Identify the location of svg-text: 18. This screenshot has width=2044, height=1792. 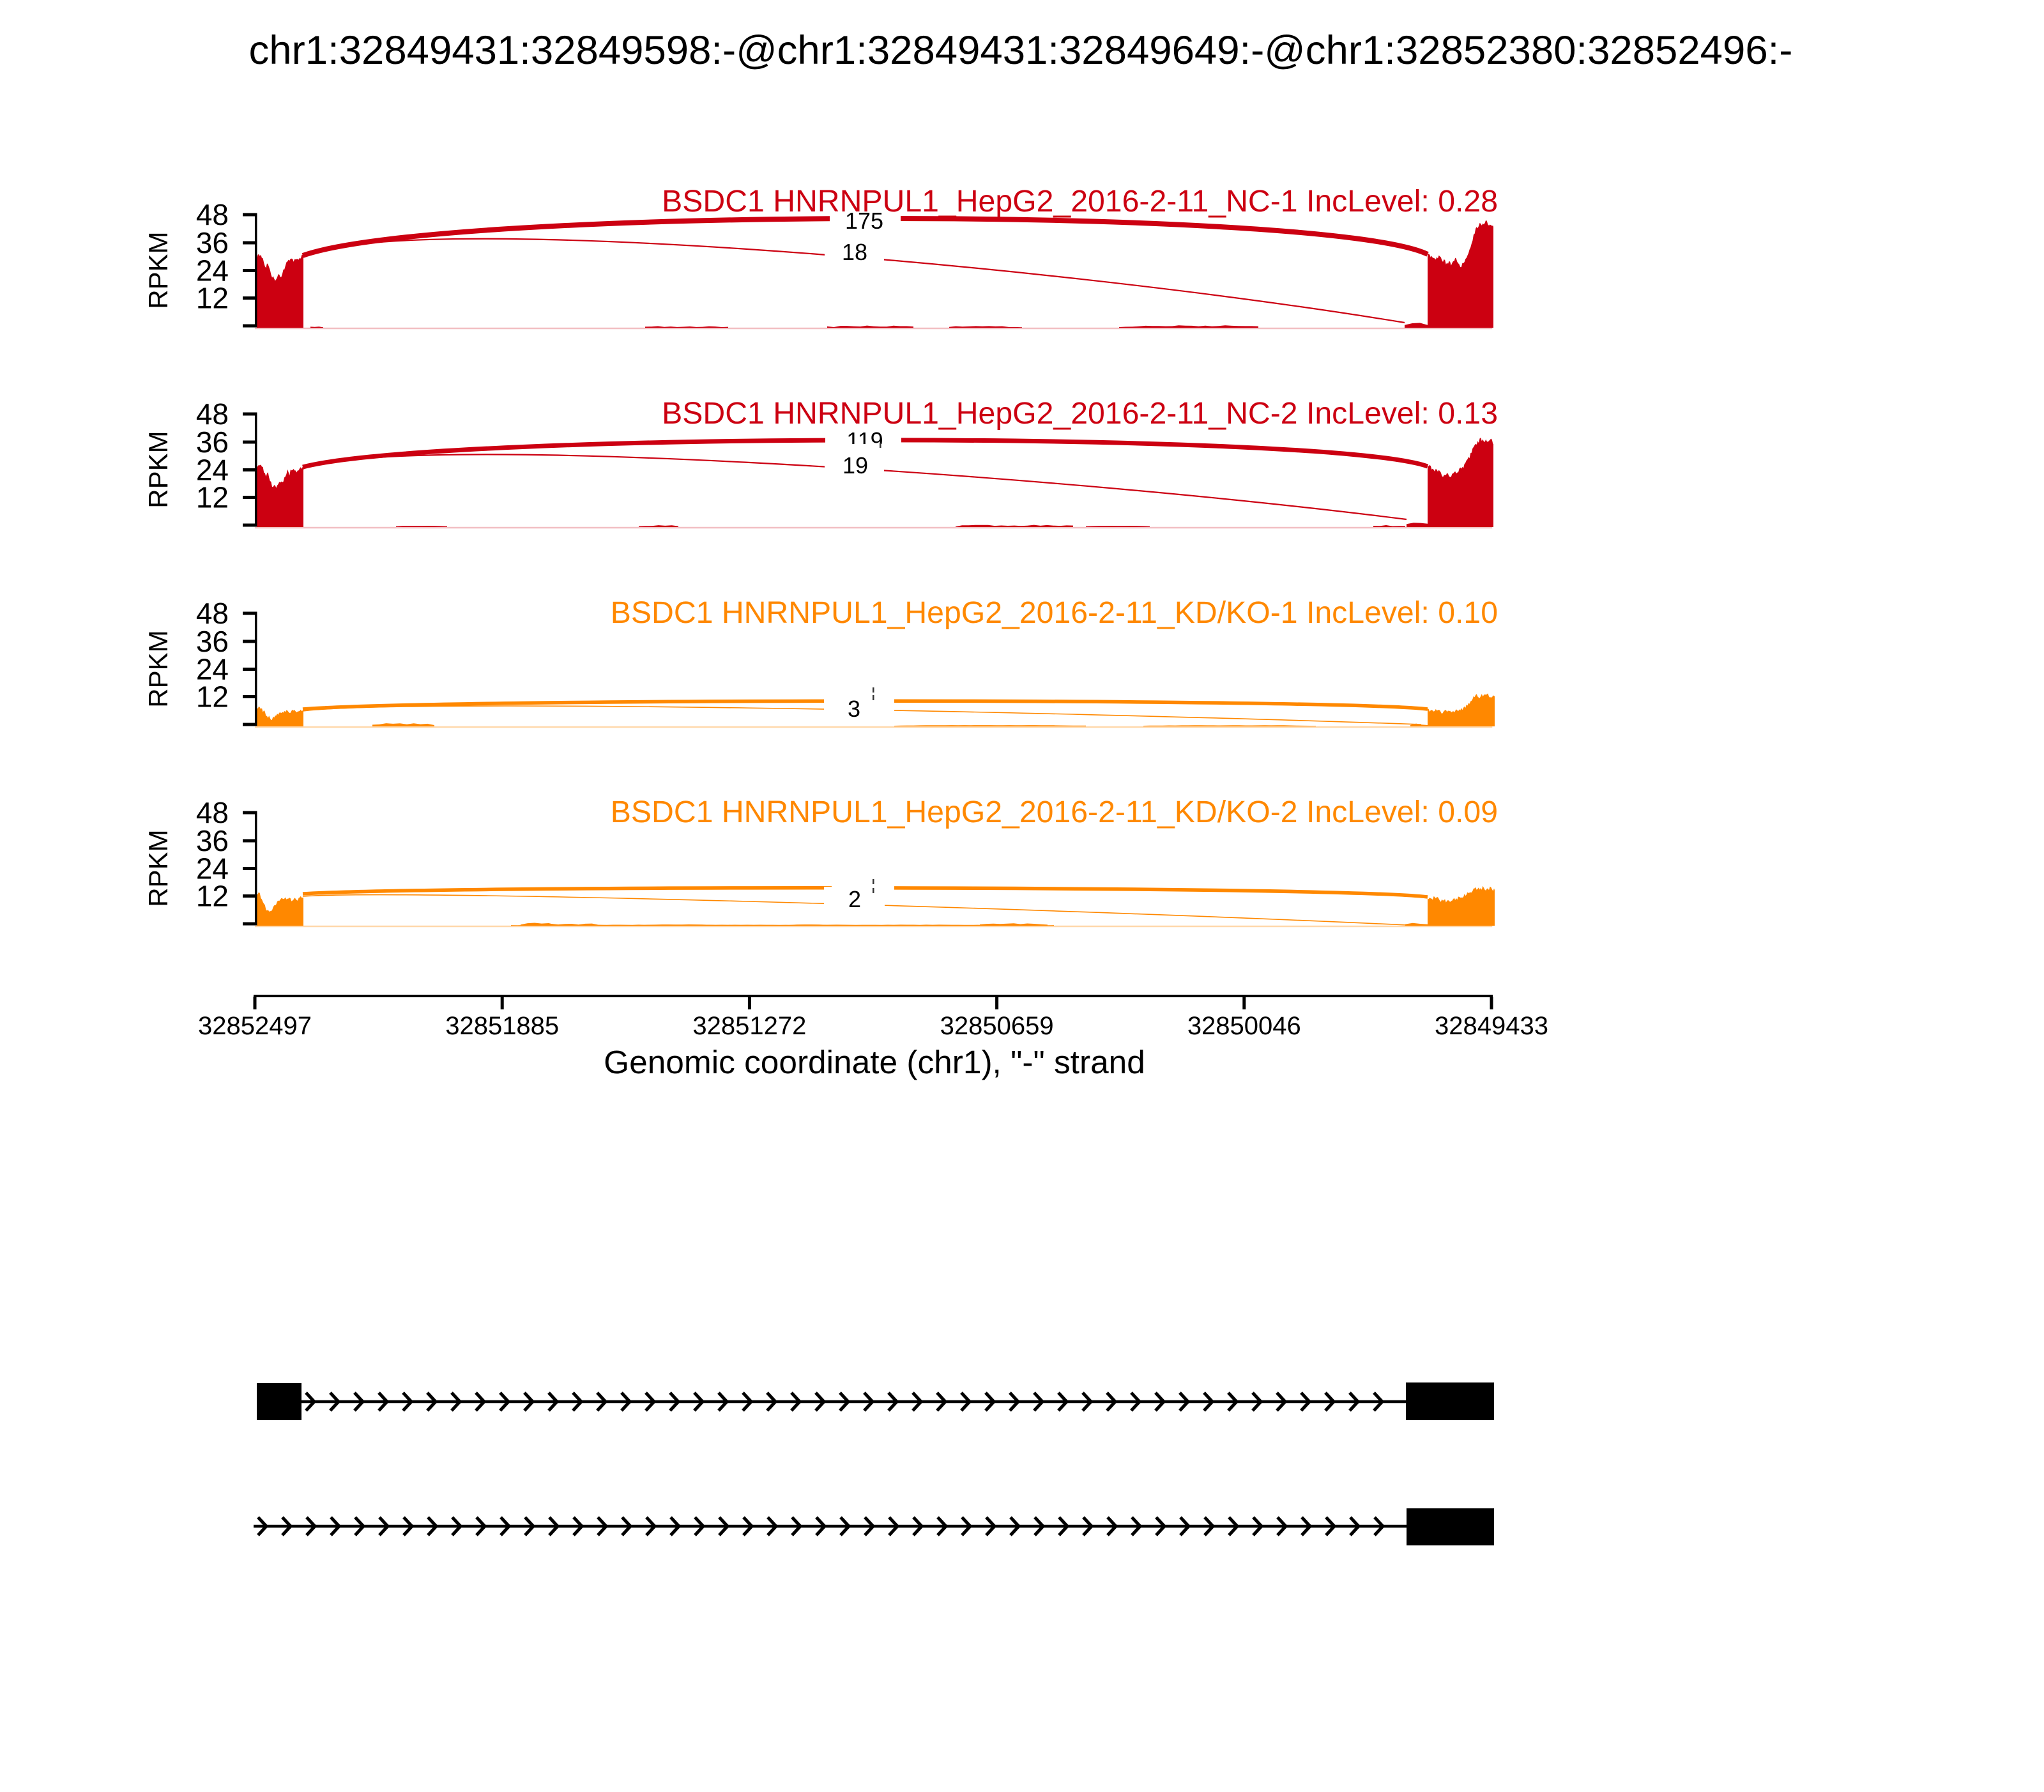
(854, 252).